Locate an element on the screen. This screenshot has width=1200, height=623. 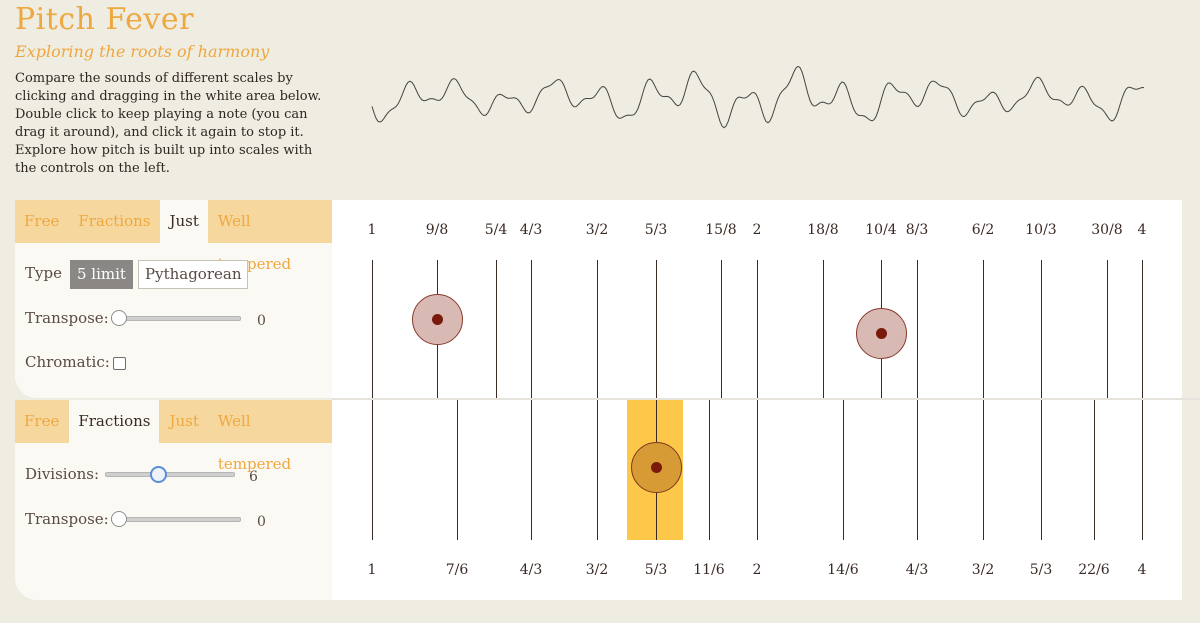
transpose-slider-bottom is located at coordinates (176, 519).